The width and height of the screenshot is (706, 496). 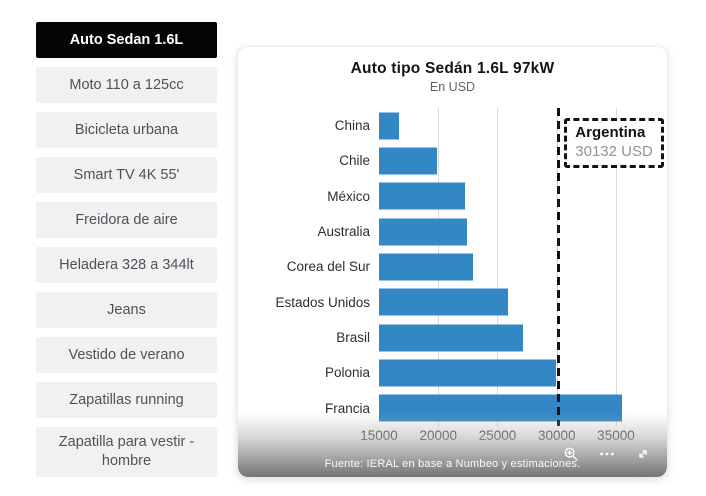 I want to click on category-label-francia: Francia, so click(x=347, y=408).